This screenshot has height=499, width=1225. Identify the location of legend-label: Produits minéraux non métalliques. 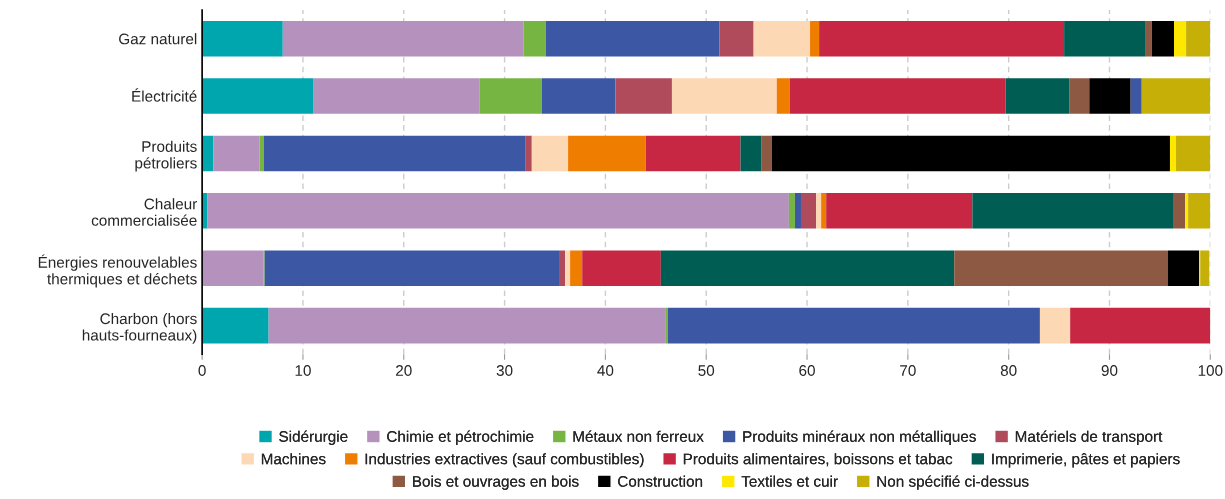
(859, 437).